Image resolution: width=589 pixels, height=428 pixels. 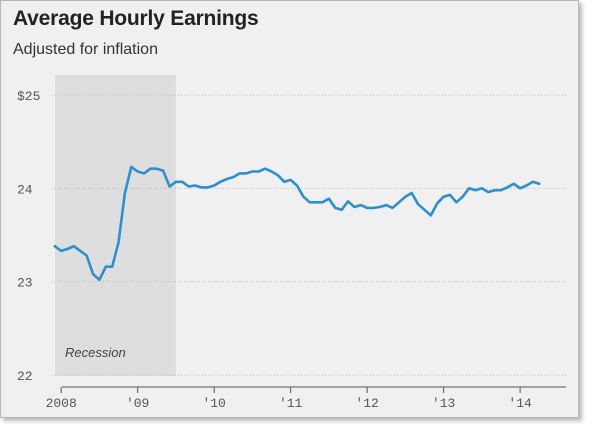 I want to click on x-tick-label: '12, so click(x=366, y=403).